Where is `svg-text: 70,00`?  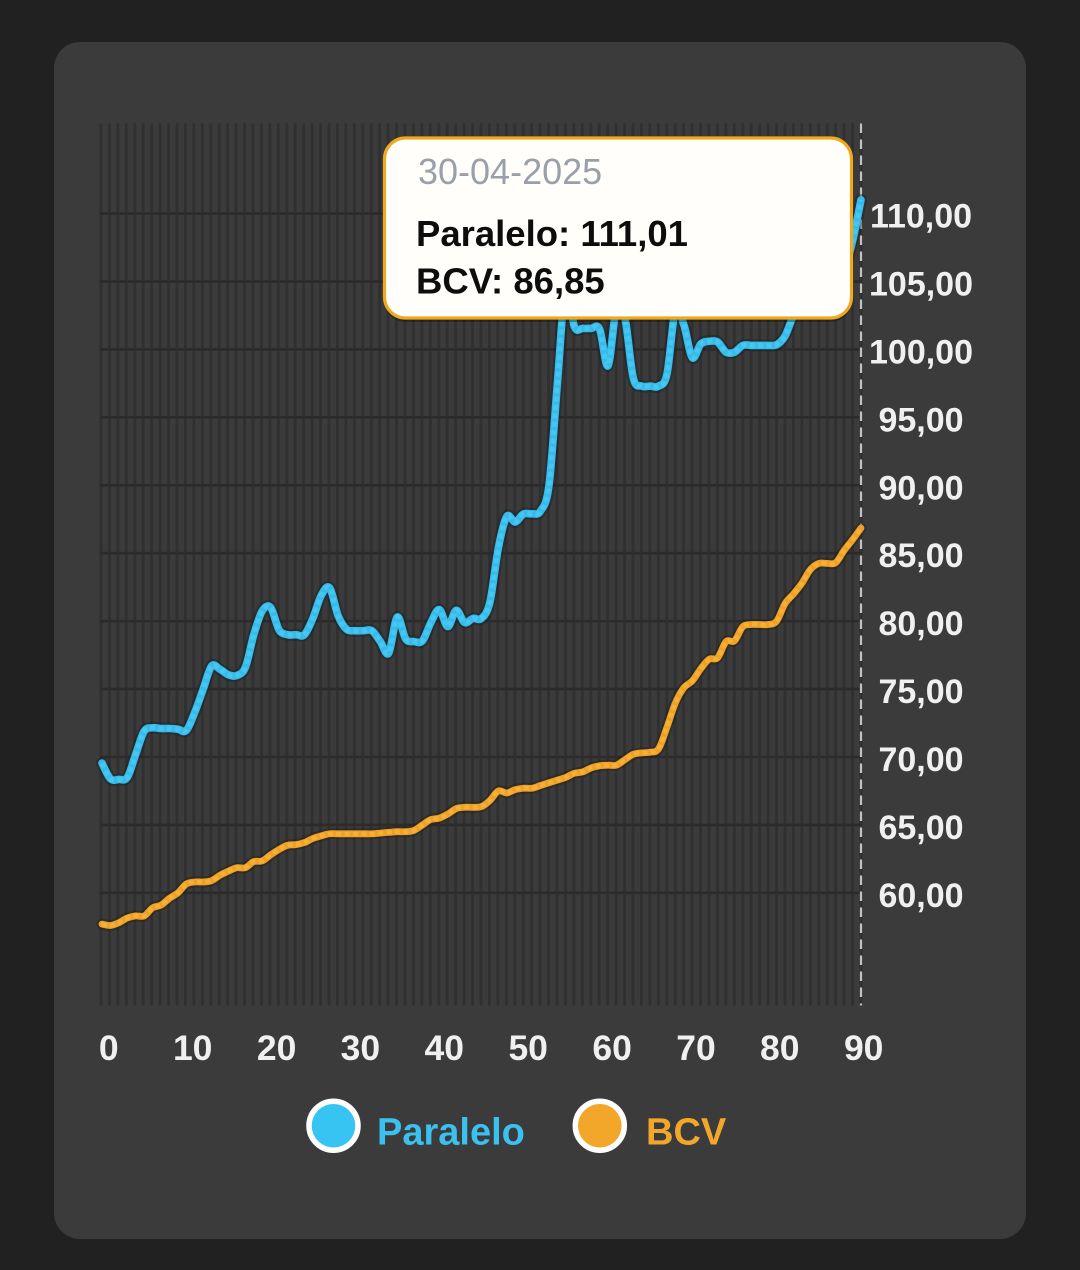 svg-text: 70,00 is located at coordinates (920, 760).